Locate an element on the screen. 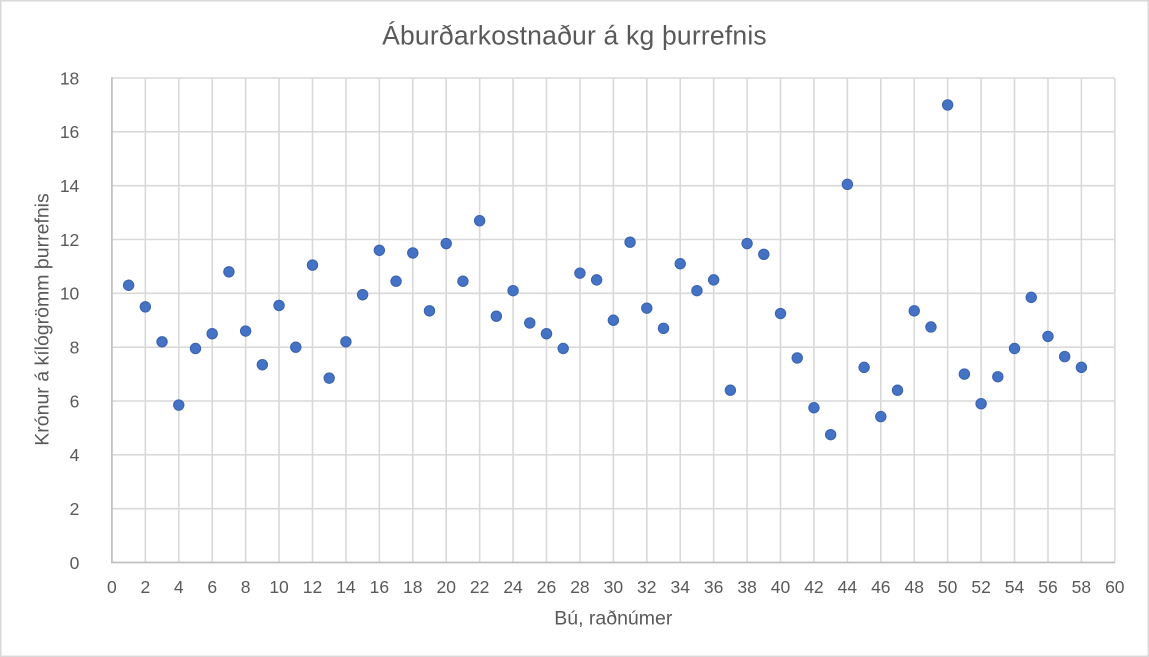 The width and height of the screenshot is (1149, 657). svg-text: 26 is located at coordinates (546, 587).